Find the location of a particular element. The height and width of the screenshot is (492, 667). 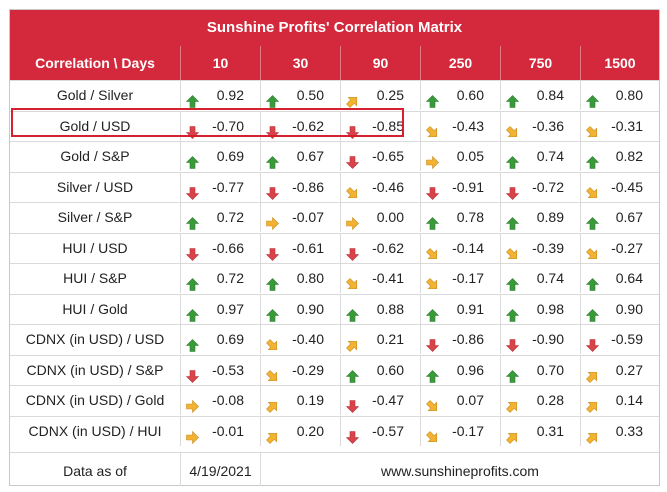

correlation-cell: 0.74 is located at coordinates (540, 156).